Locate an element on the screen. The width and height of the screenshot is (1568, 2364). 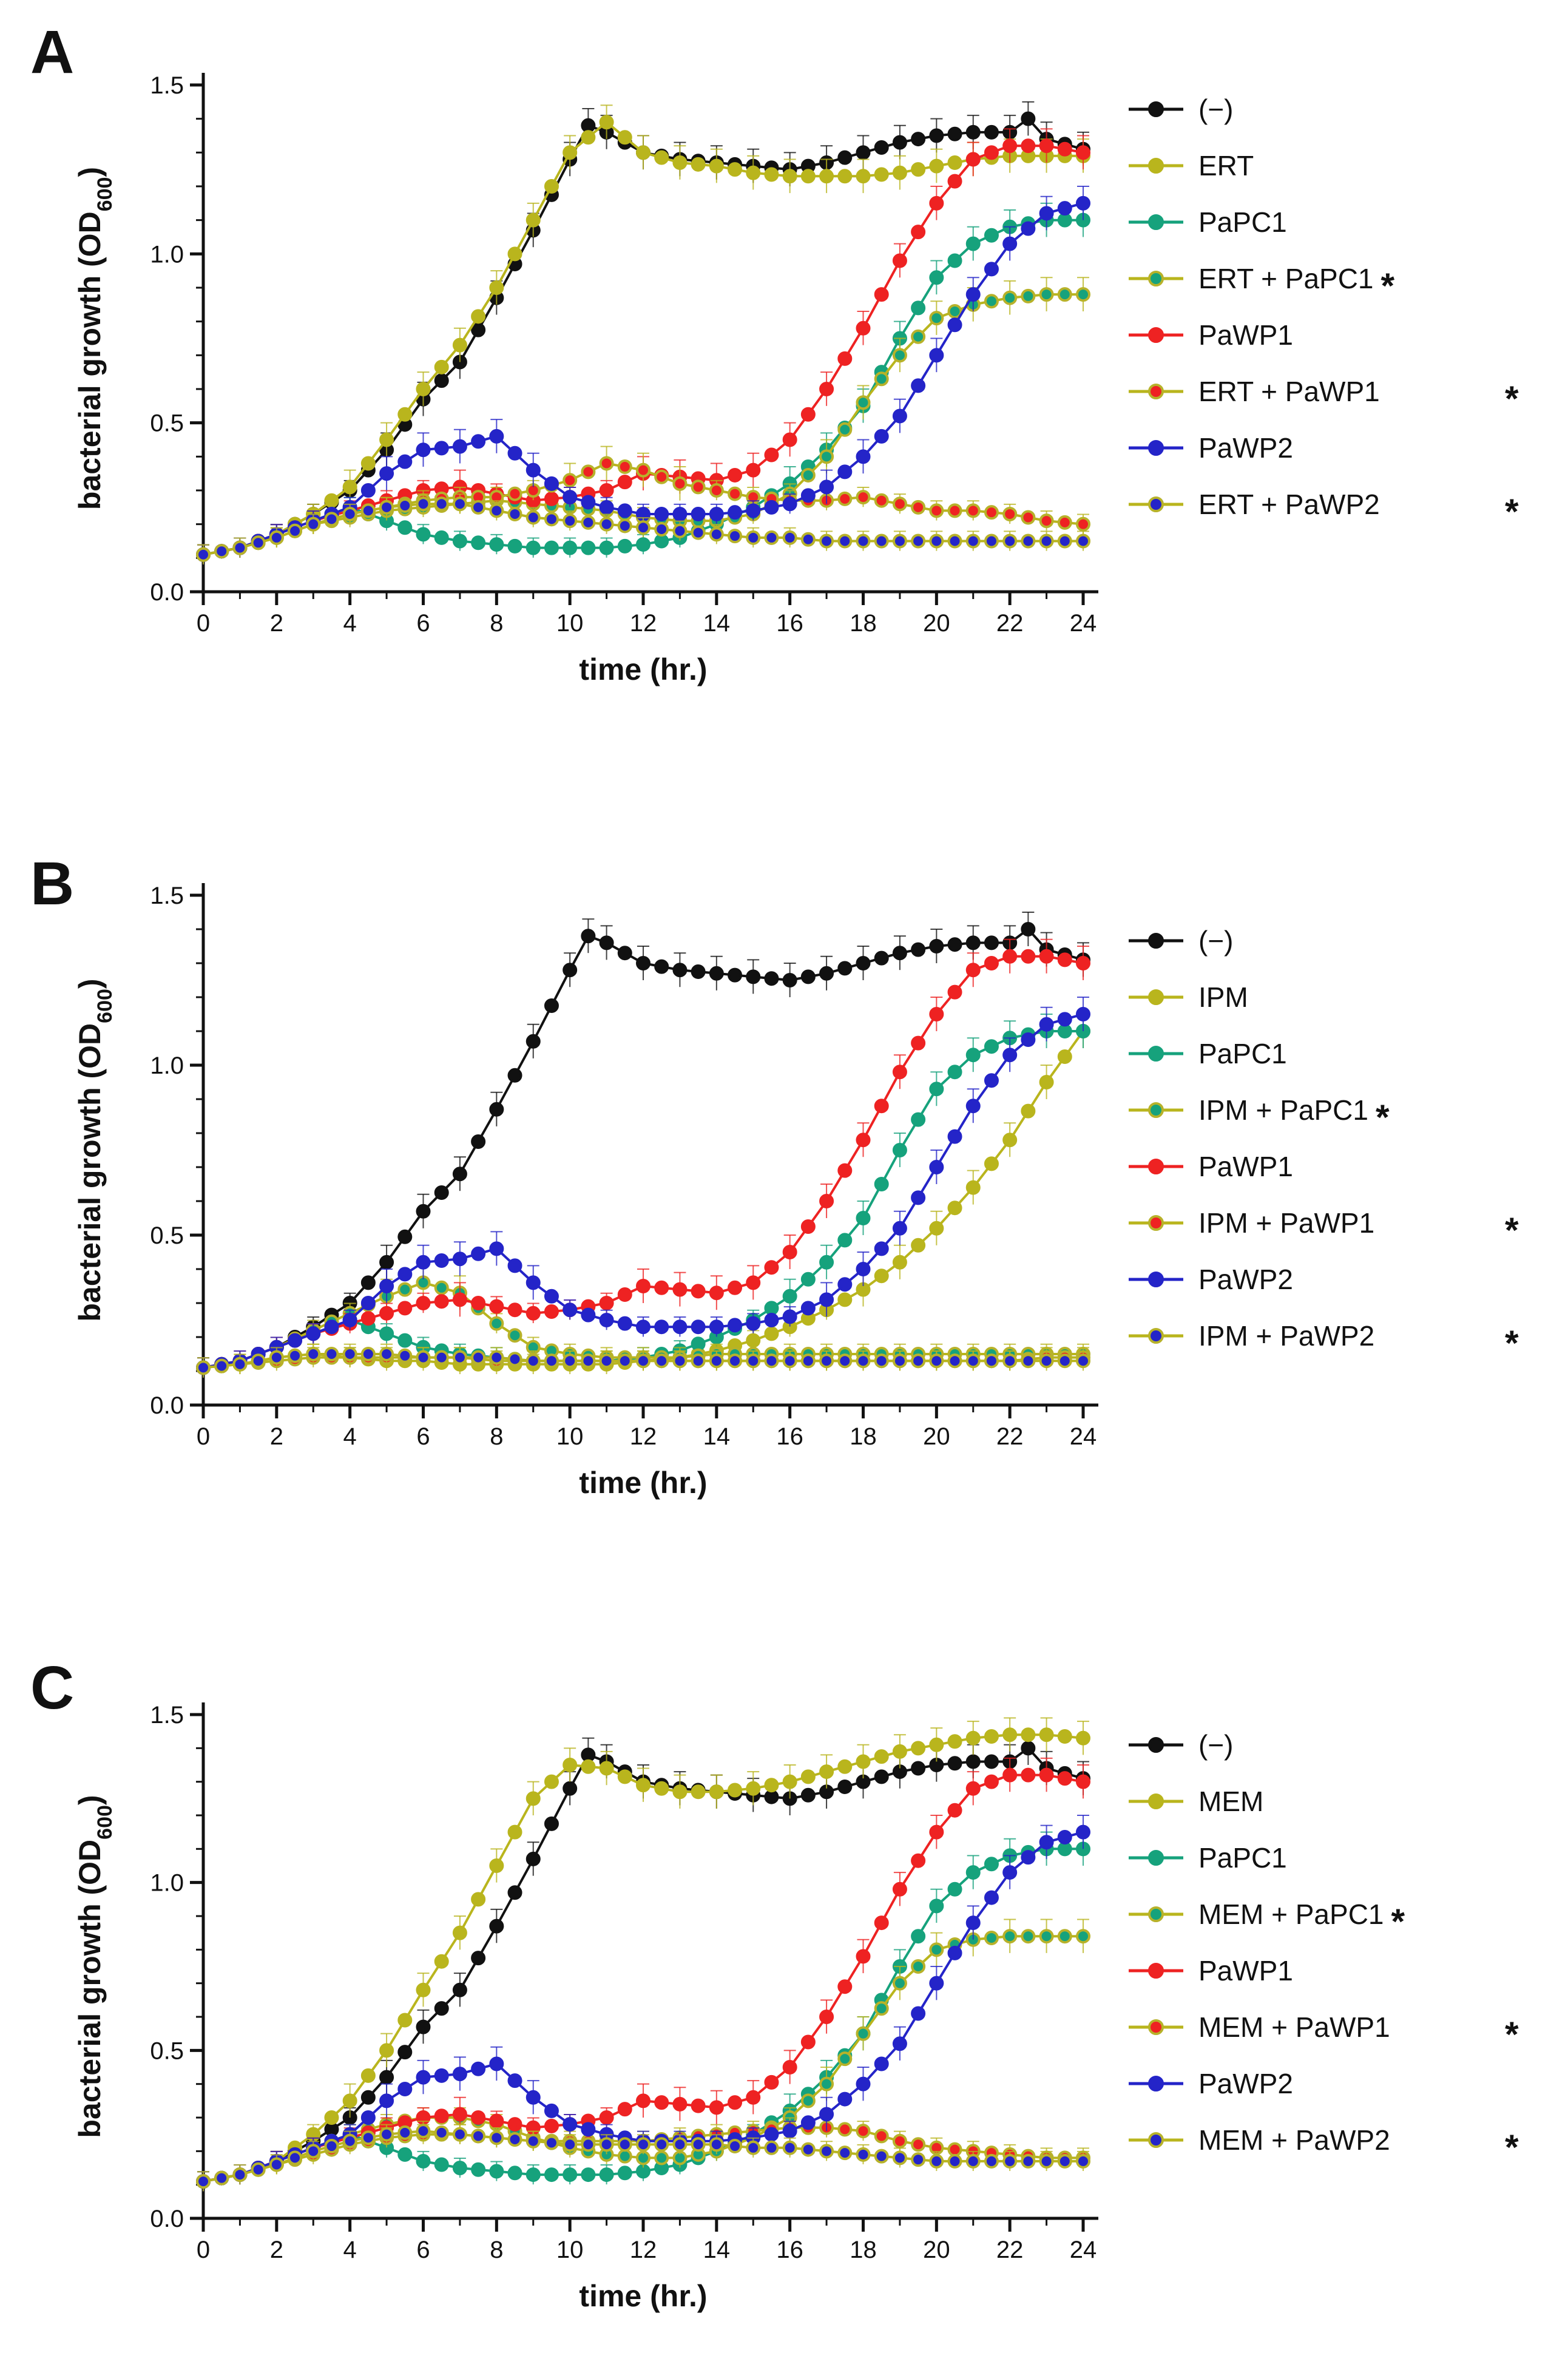
legend-label: PaWP2 is located at coordinates (1246, 448).